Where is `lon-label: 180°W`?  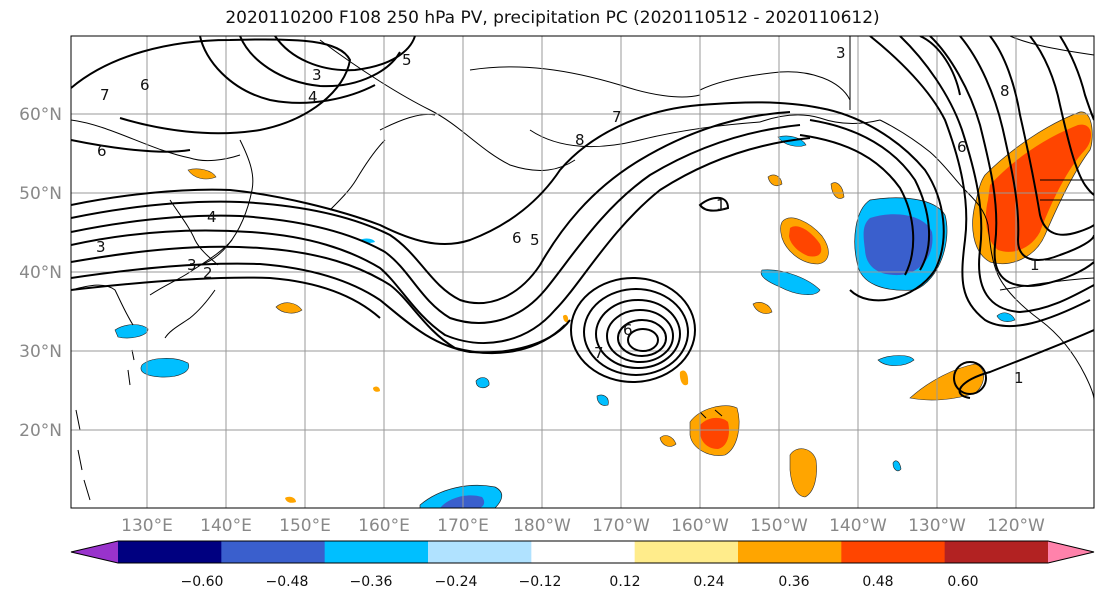
lon-label: 180°W is located at coordinates (542, 526).